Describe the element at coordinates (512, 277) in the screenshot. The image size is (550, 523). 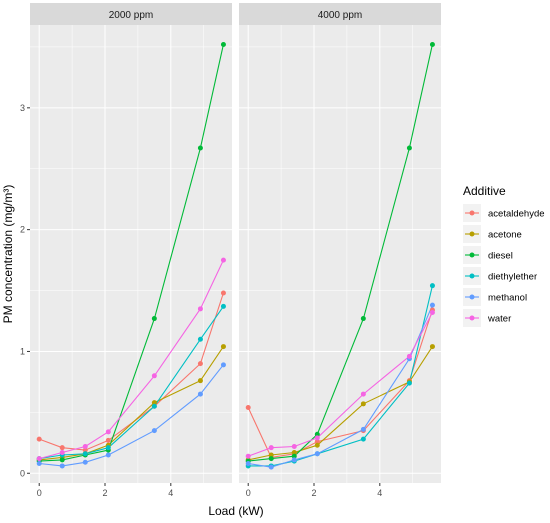
I see `legend-label-diethylether: diethylether` at that location.